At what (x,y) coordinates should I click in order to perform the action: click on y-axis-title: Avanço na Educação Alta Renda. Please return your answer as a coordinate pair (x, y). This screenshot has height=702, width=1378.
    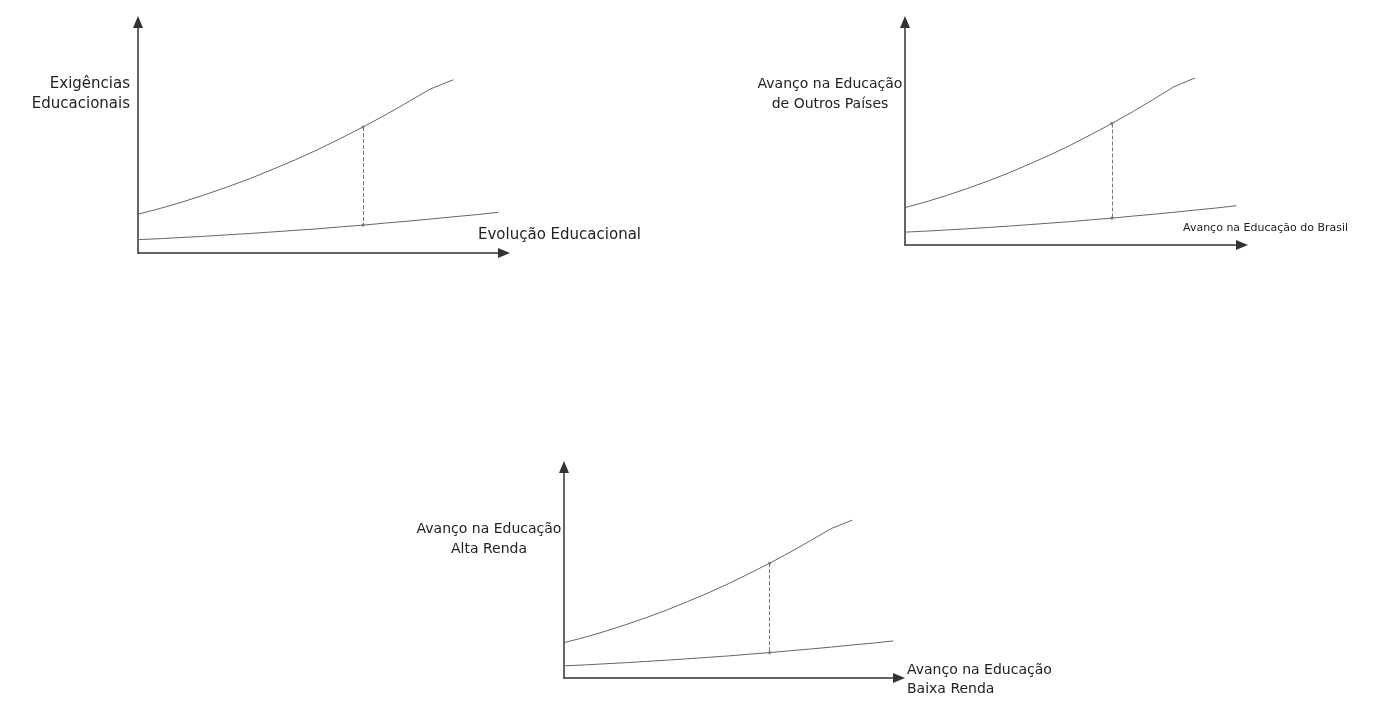
    Looking at the image, I should click on (489, 538).